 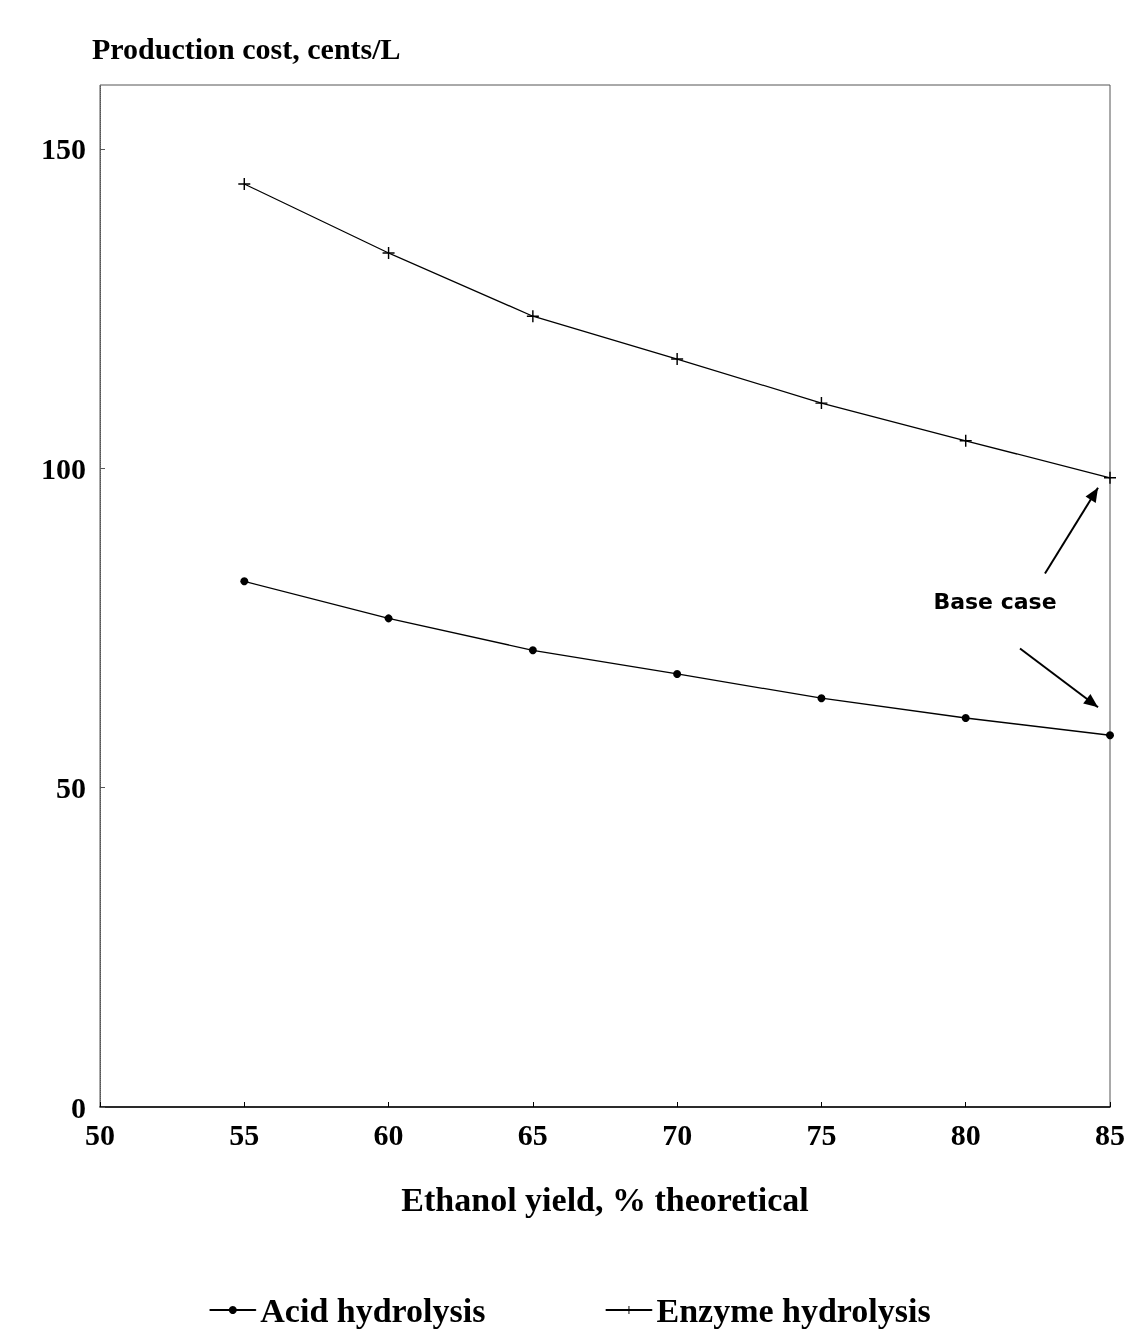 I want to click on y-tick-label: 100, so click(x=63, y=468).